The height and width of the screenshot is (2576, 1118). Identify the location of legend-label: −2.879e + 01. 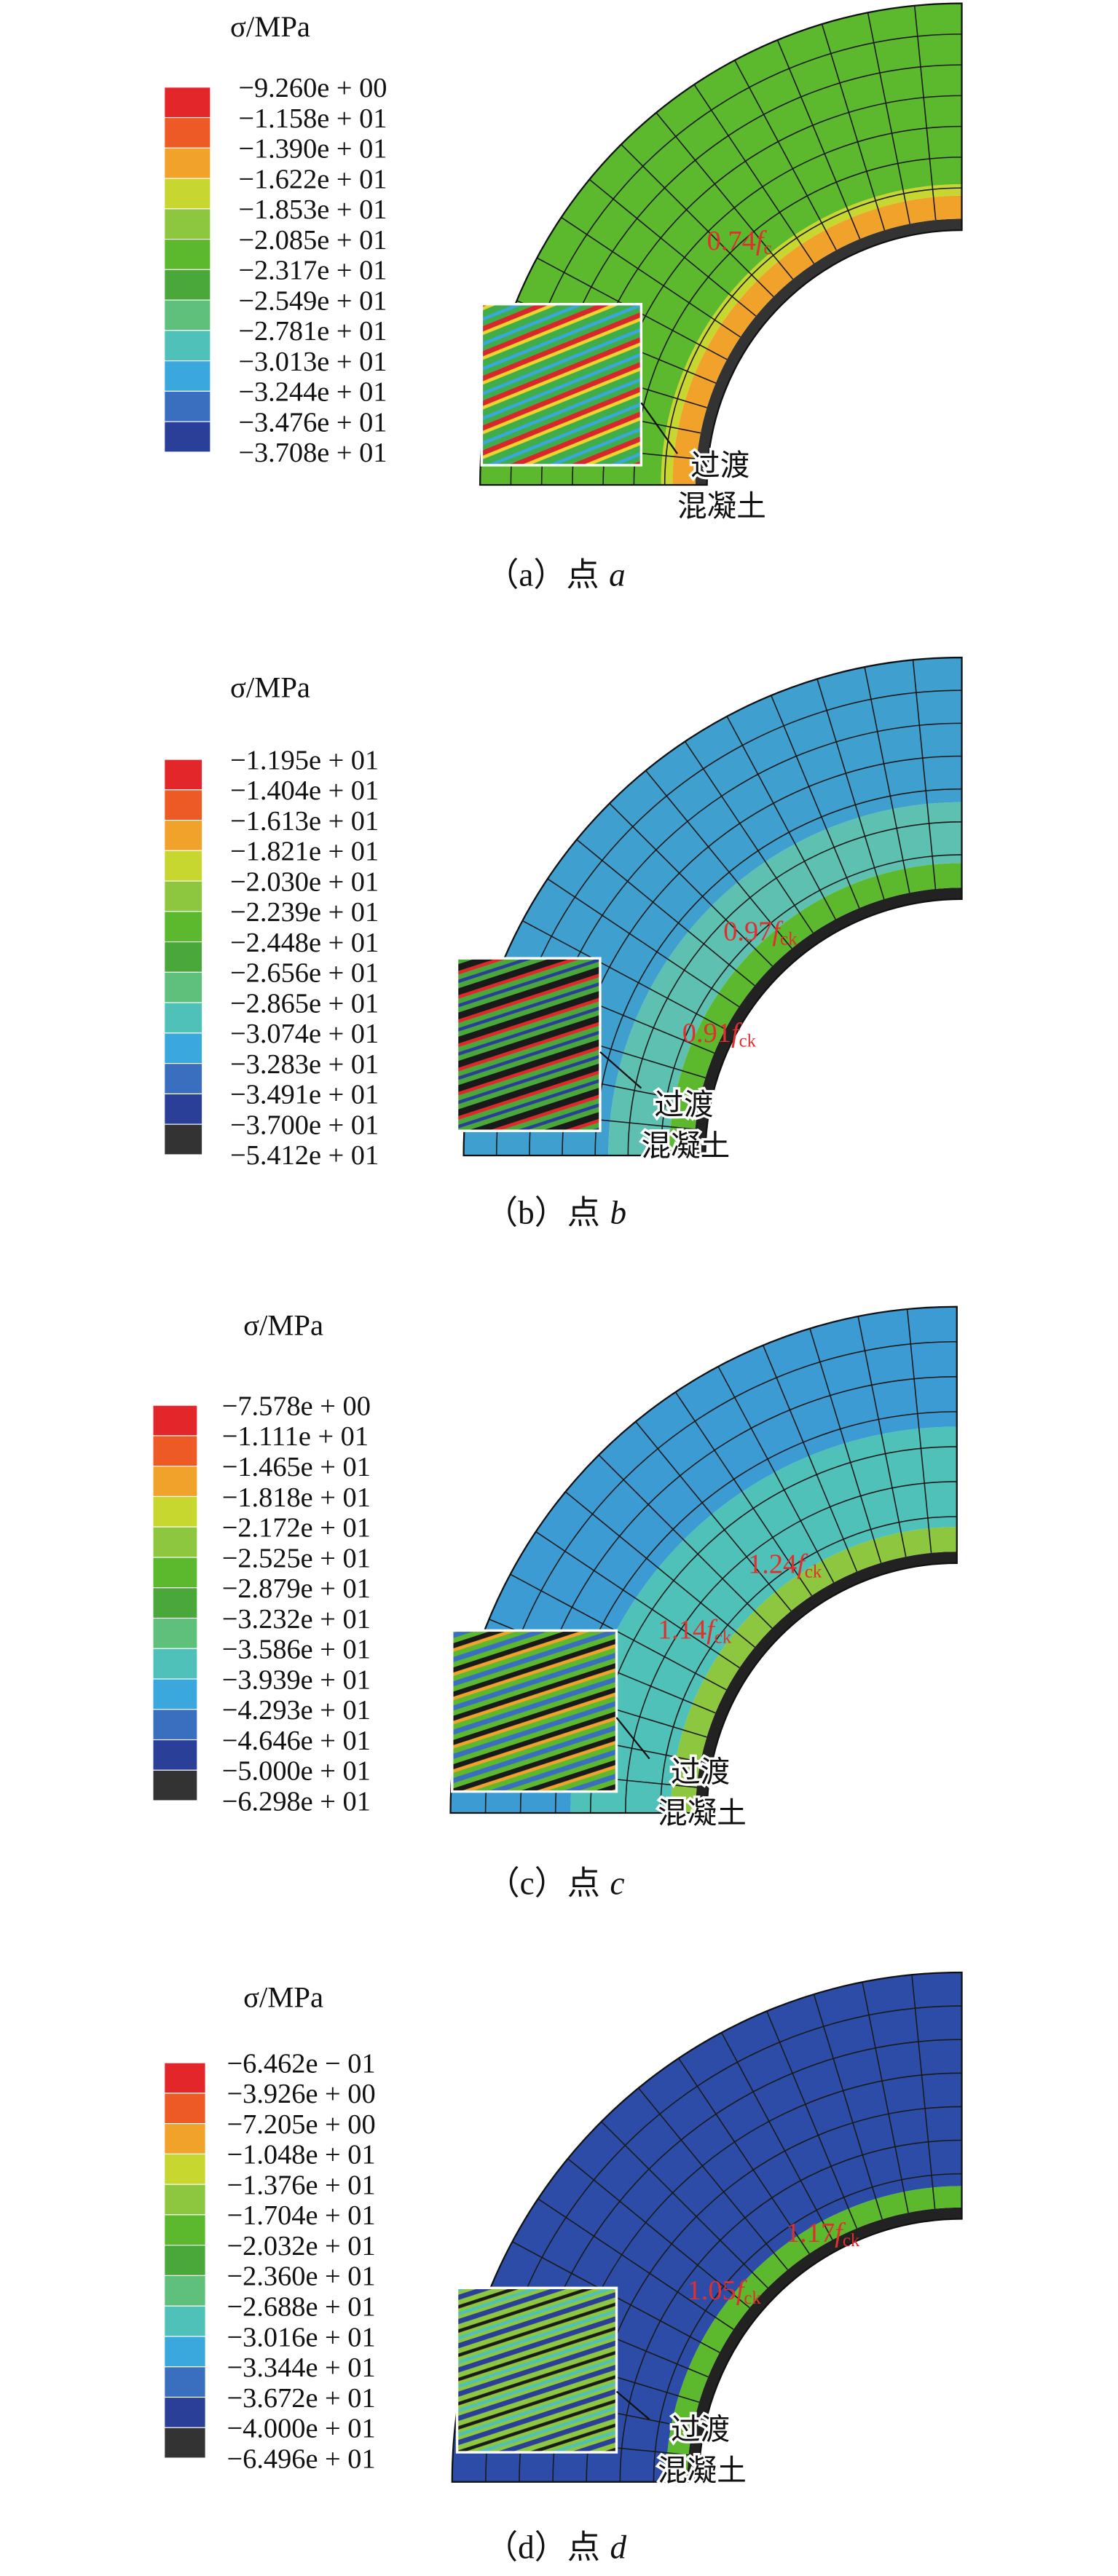
(296, 1589).